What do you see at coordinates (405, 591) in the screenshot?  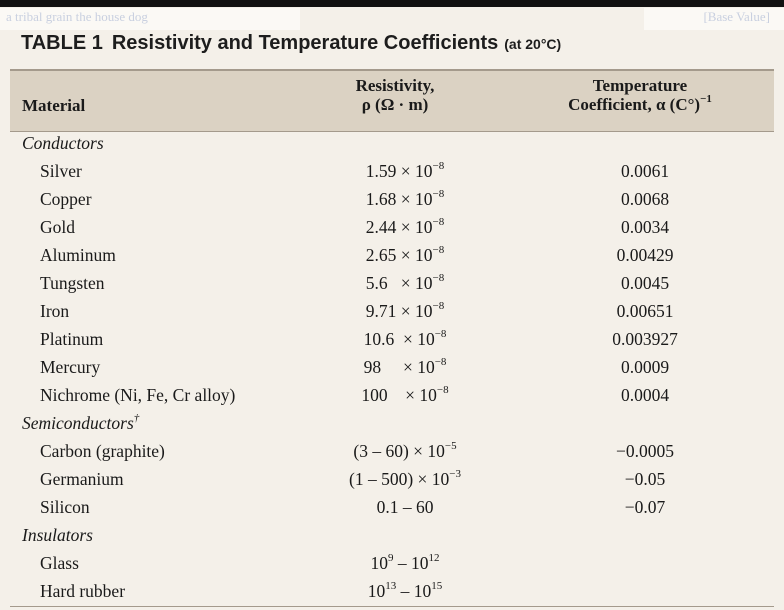 I see `resistivity-value: 1013 – 1015` at bounding box center [405, 591].